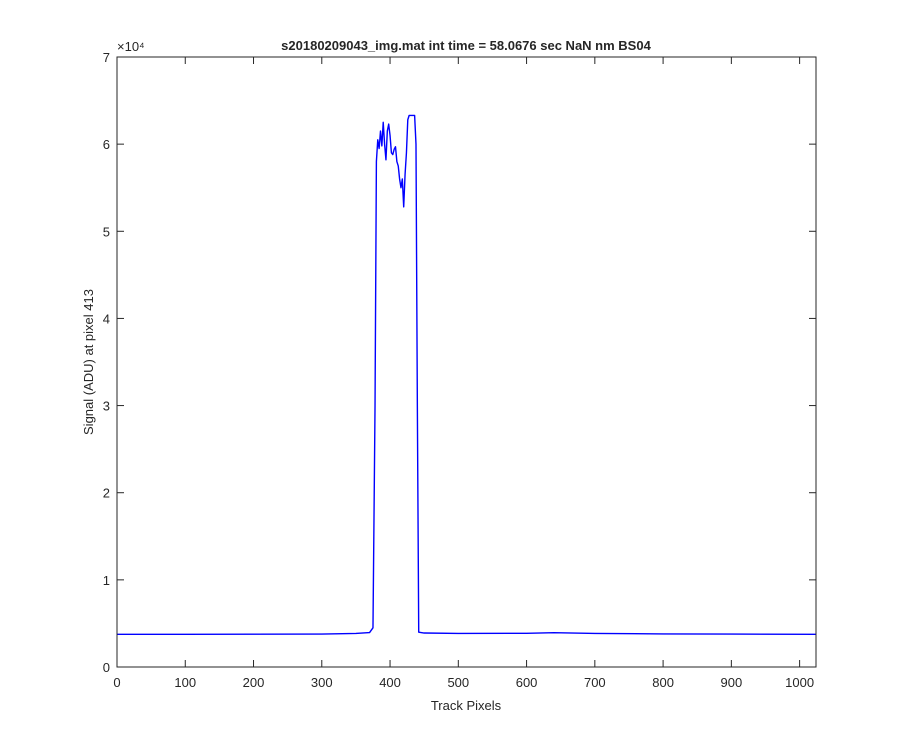 This screenshot has width=900, height=750. Describe the element at coordinates (106, 144) in the screenshot. I see `y-tick-label: 6` at that location.